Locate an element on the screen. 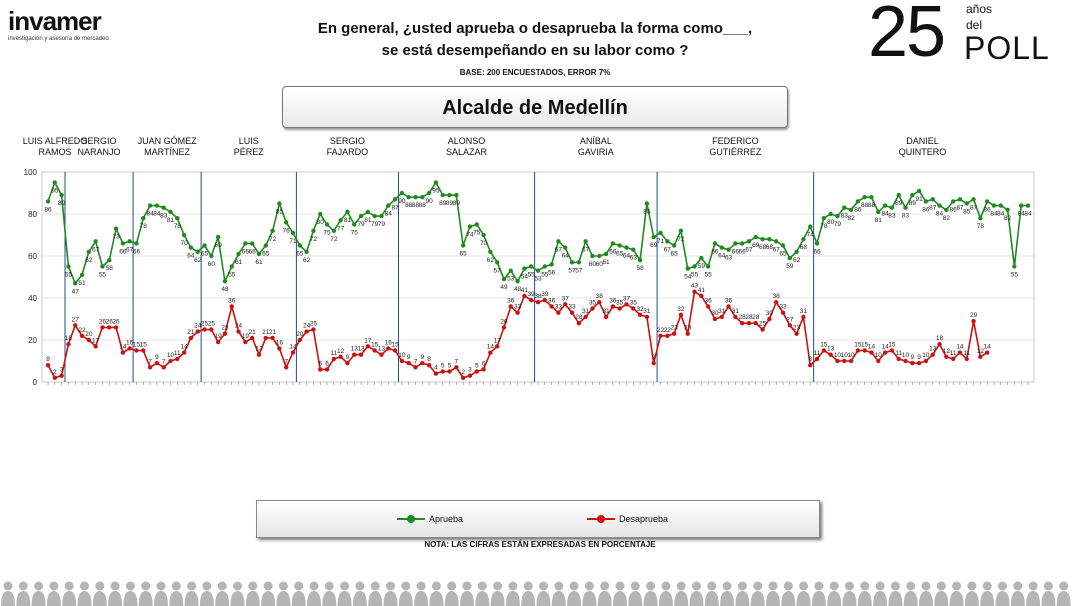 The height and width of the screenshot is (606, 1077). mayor-label-line1: JUAN GÓMEZ is located at coordinates (167, 141).